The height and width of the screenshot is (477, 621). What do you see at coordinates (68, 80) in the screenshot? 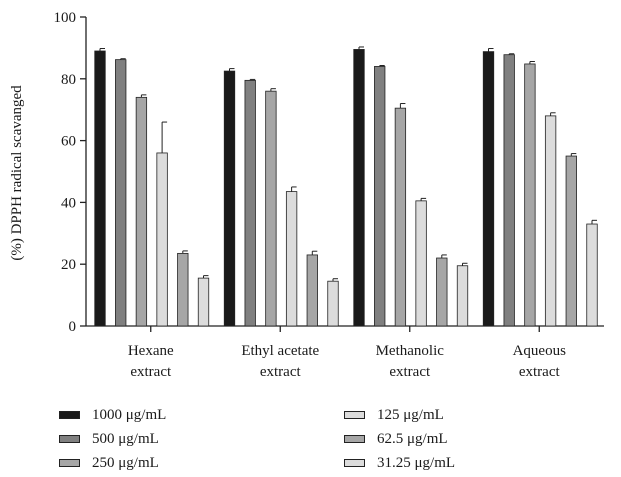
I see `y-tick-label: 80` at bounding box center [68, 80].